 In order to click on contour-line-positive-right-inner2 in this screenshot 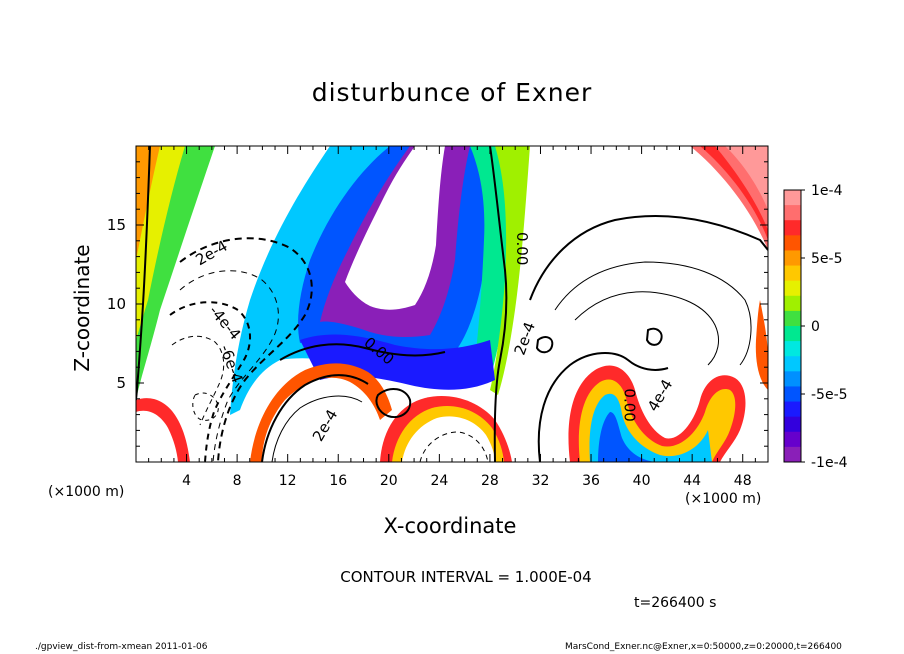, I will do `click(646, 328)`.